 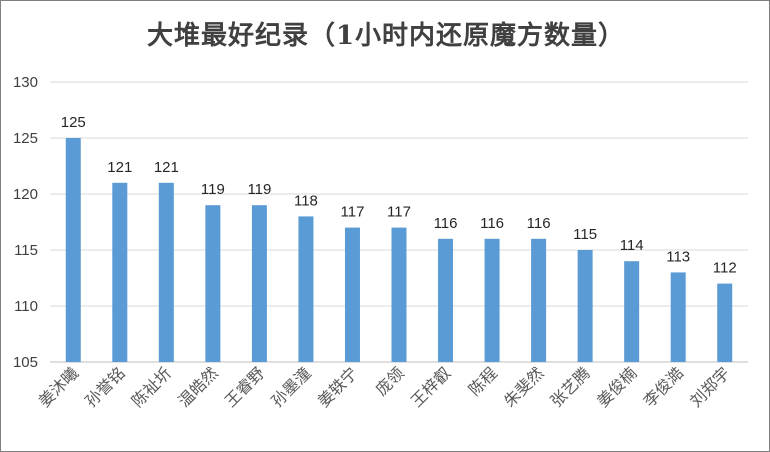 What do you see at coordinates (25, 194) in the screenshot?
I see `y-tick-label: 120` at bounding box center [25, 194].